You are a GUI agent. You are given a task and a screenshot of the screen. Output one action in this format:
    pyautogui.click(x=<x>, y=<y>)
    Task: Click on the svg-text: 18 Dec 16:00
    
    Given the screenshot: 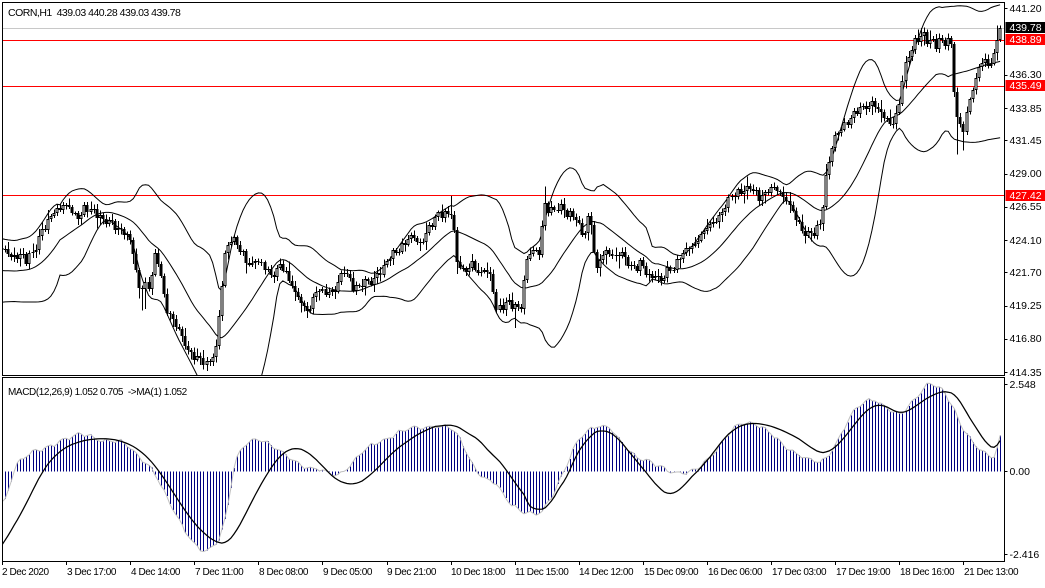 What is the action you would take?
    pyautogui.click(x=927, y=572)
    